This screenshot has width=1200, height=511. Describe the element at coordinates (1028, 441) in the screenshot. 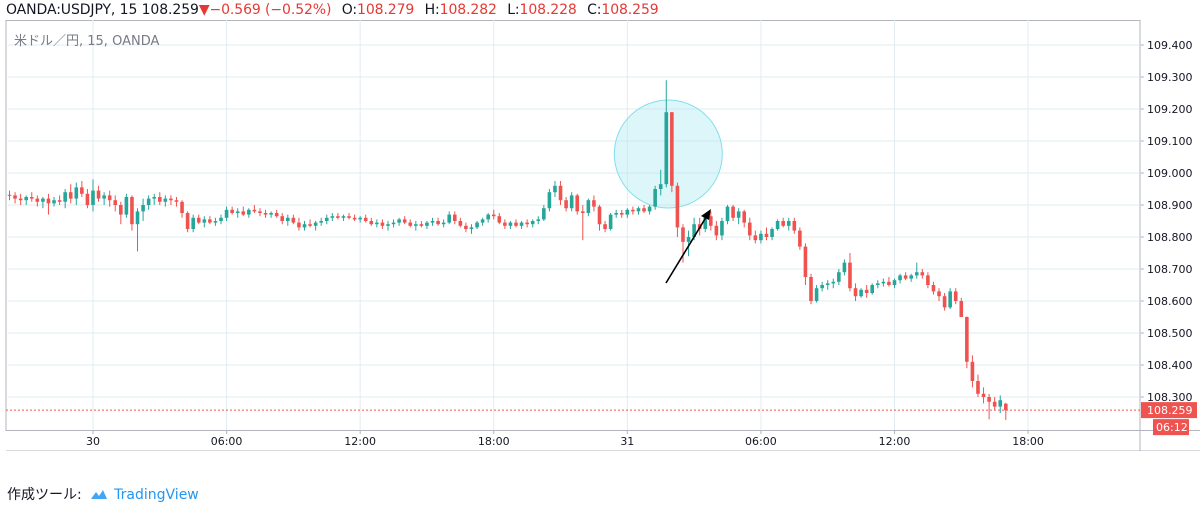

I see `x-tick-label: 18:00` at that location.